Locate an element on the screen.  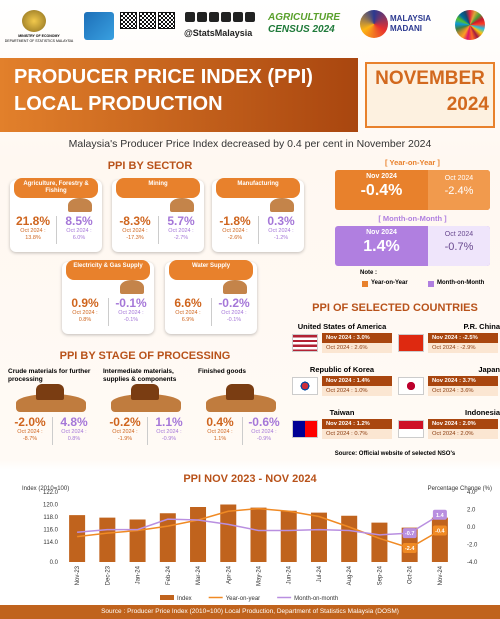
mom-oct-value: -1.2% is located at coordinates (281, 238).